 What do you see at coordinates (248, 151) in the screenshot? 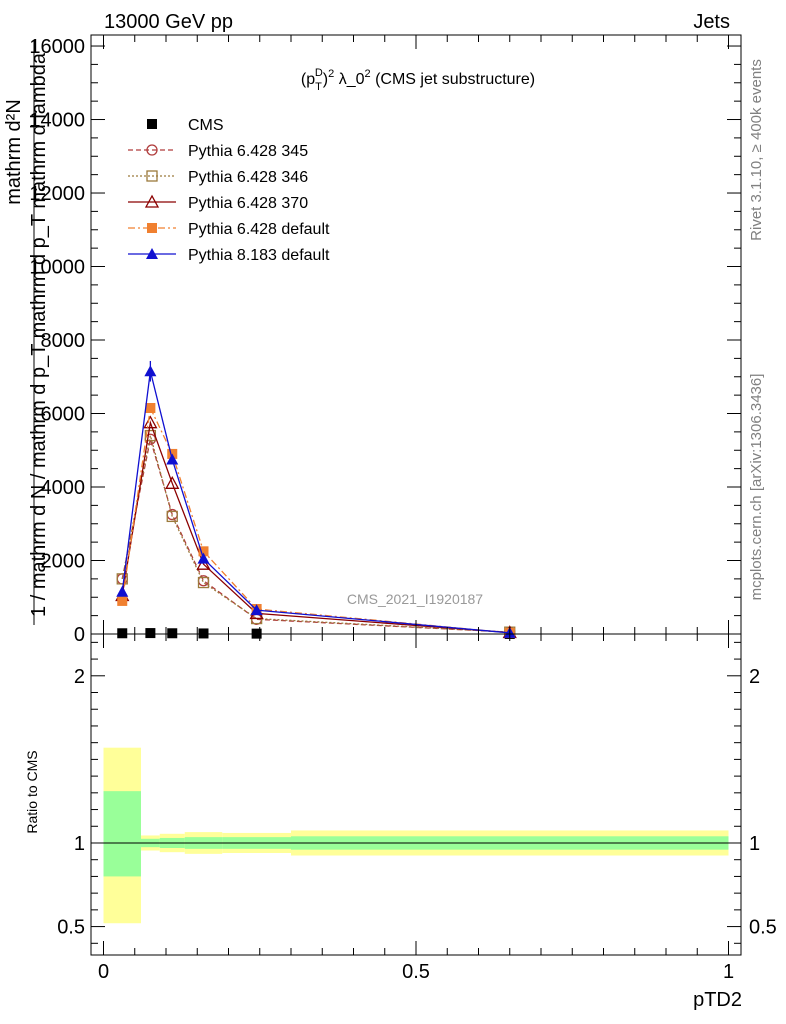
I see `legend-label: Pythia 6.428 345` at bounding box center [248, 151].